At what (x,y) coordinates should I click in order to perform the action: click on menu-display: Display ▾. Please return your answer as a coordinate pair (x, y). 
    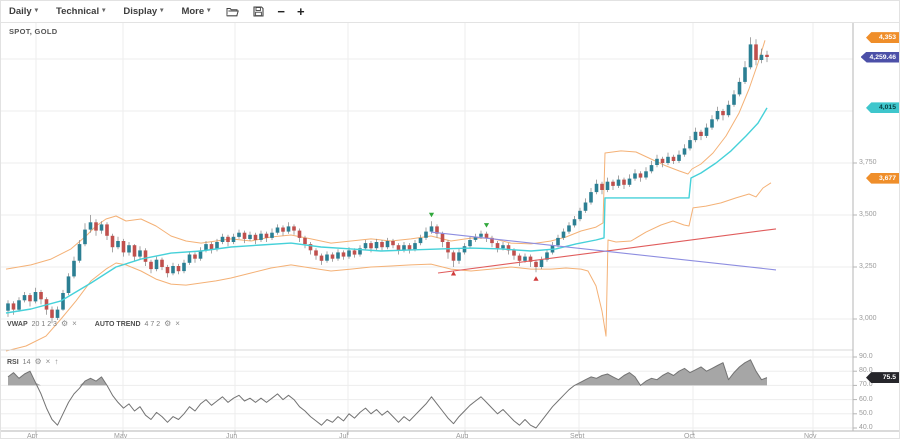
    Looking at the image, I should click on (143, 11).